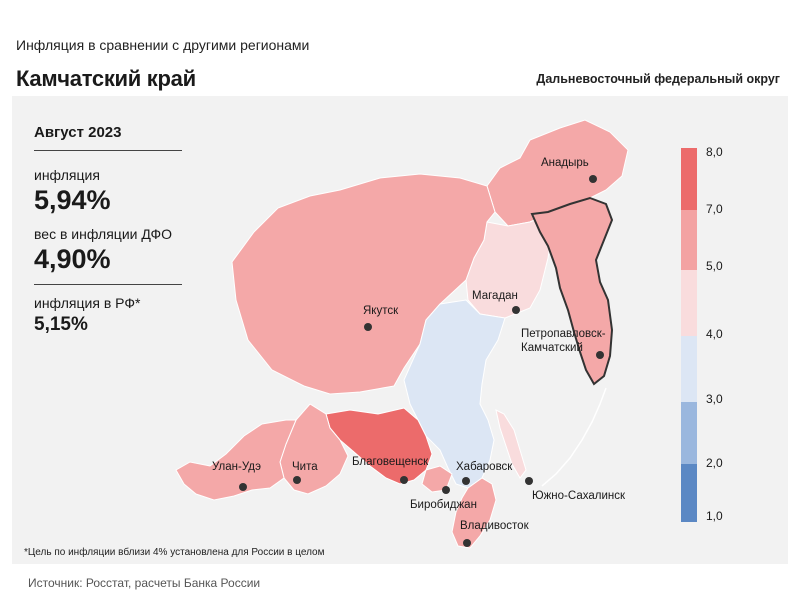 The width and height of the screenshot is (800, 600). Describe the element at coordinates (443, 505) in the screenshot. I see `city-label: Биробиджан` at that location.